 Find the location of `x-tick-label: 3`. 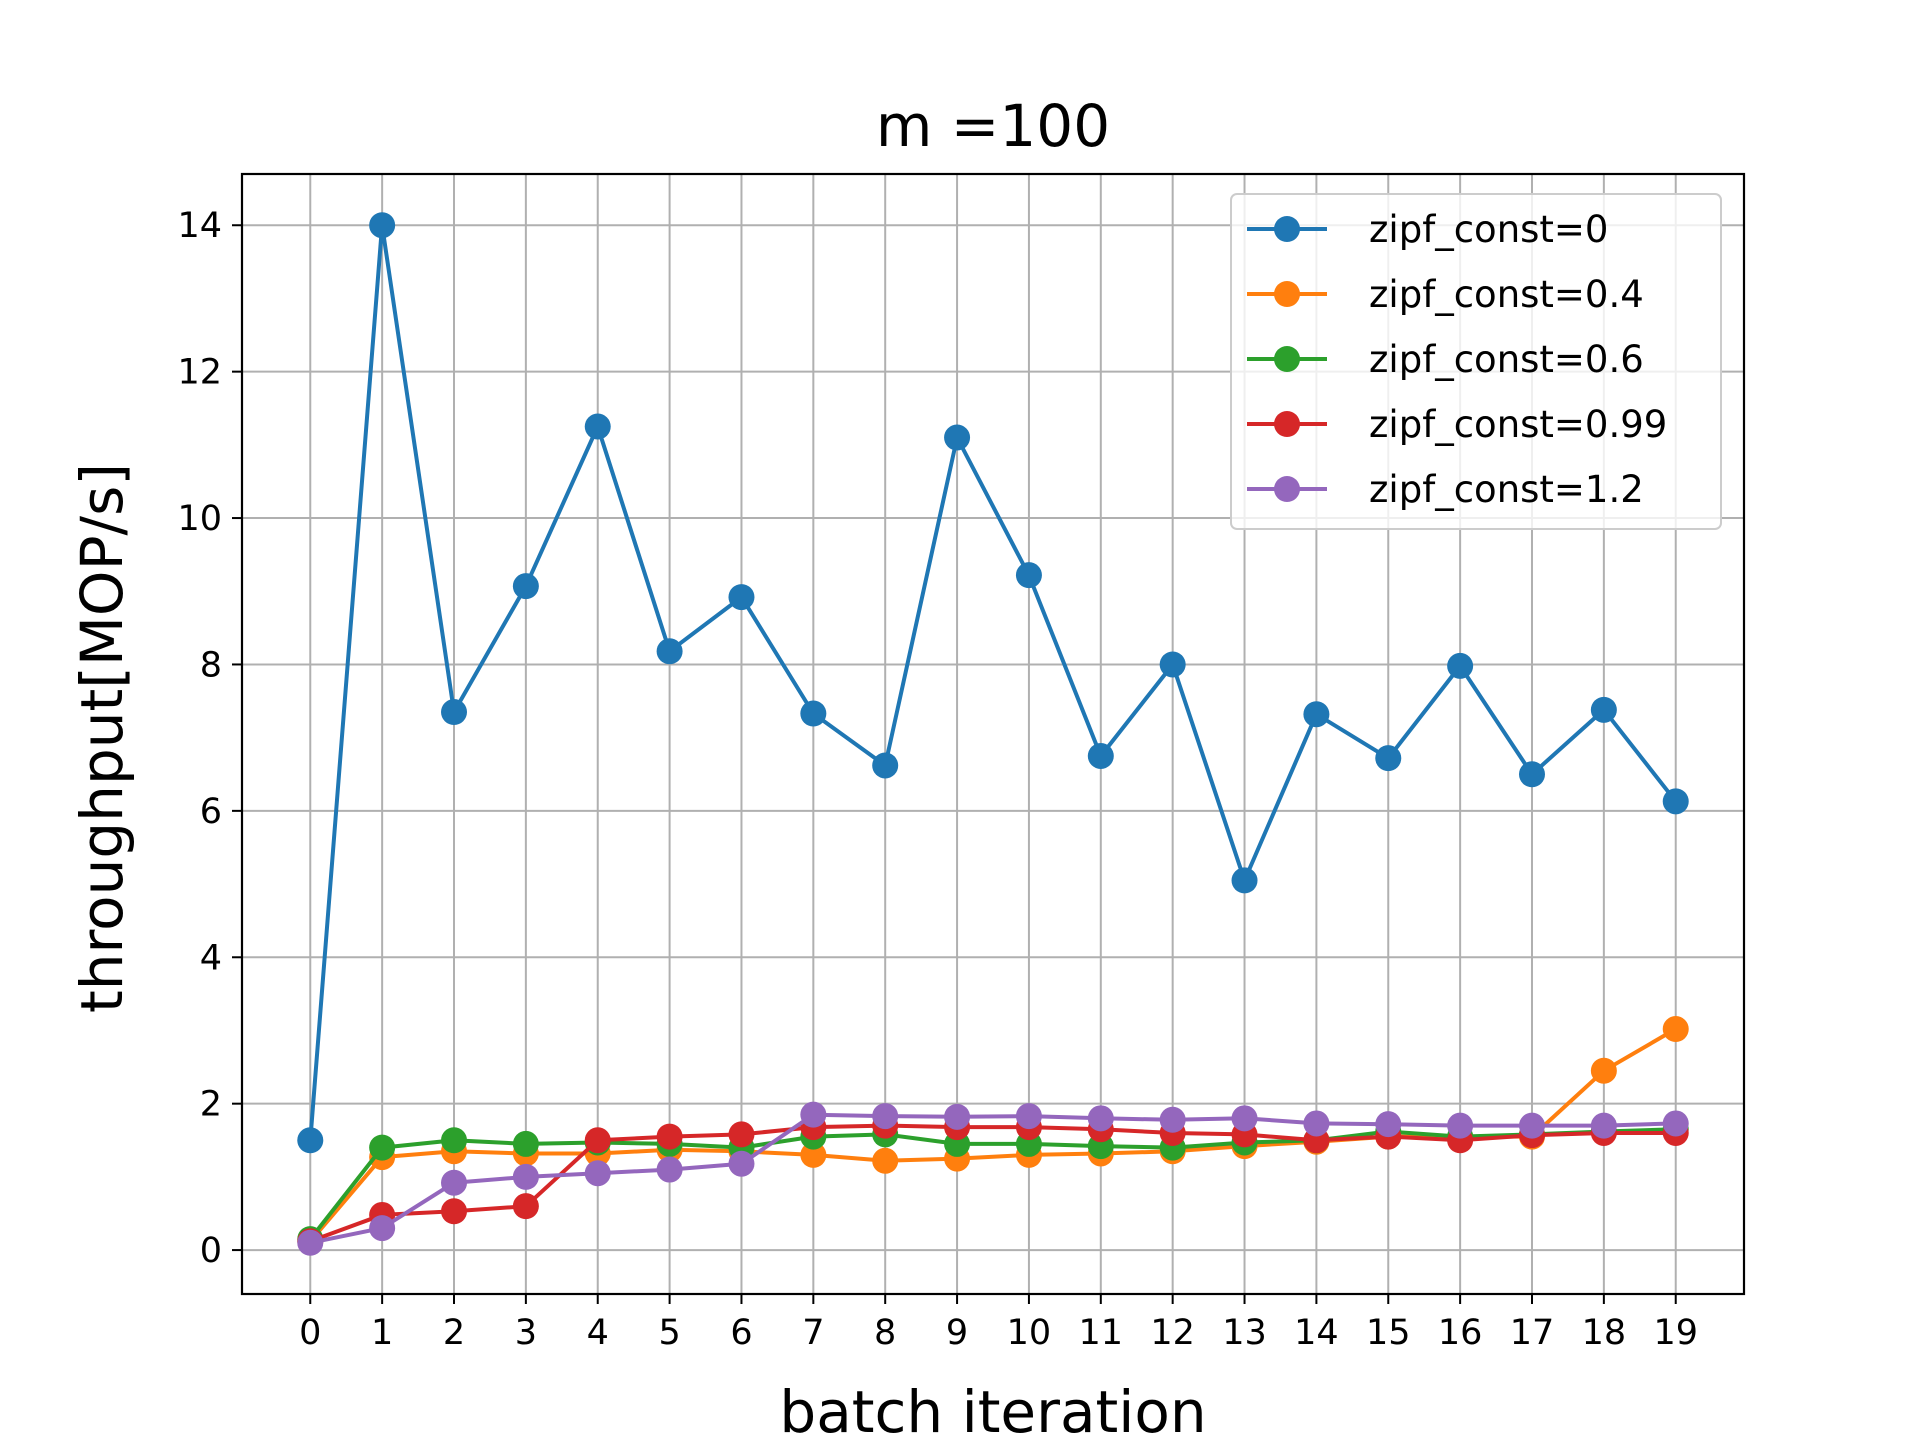

x-tick-label: 3 is located at coordinates (526, 1333).